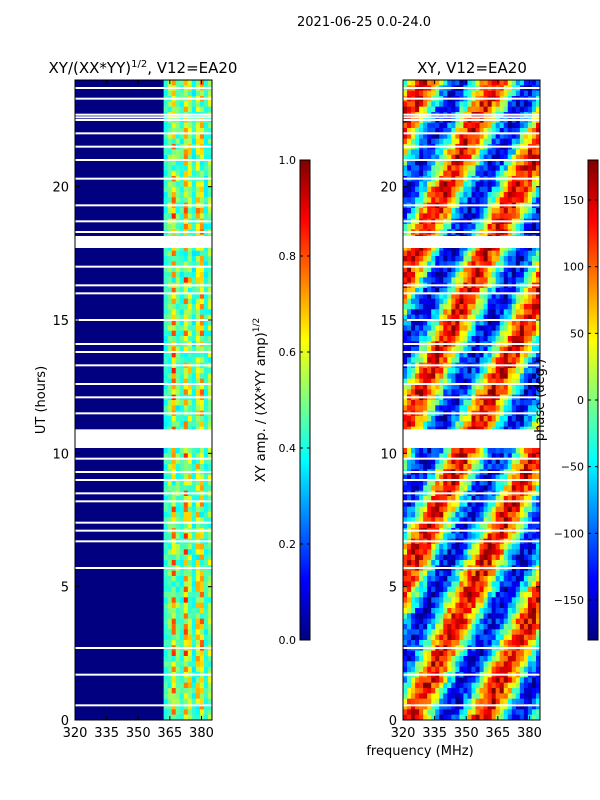 The image size is (600, 800). I want to click on data-gap, so click(143, 285).